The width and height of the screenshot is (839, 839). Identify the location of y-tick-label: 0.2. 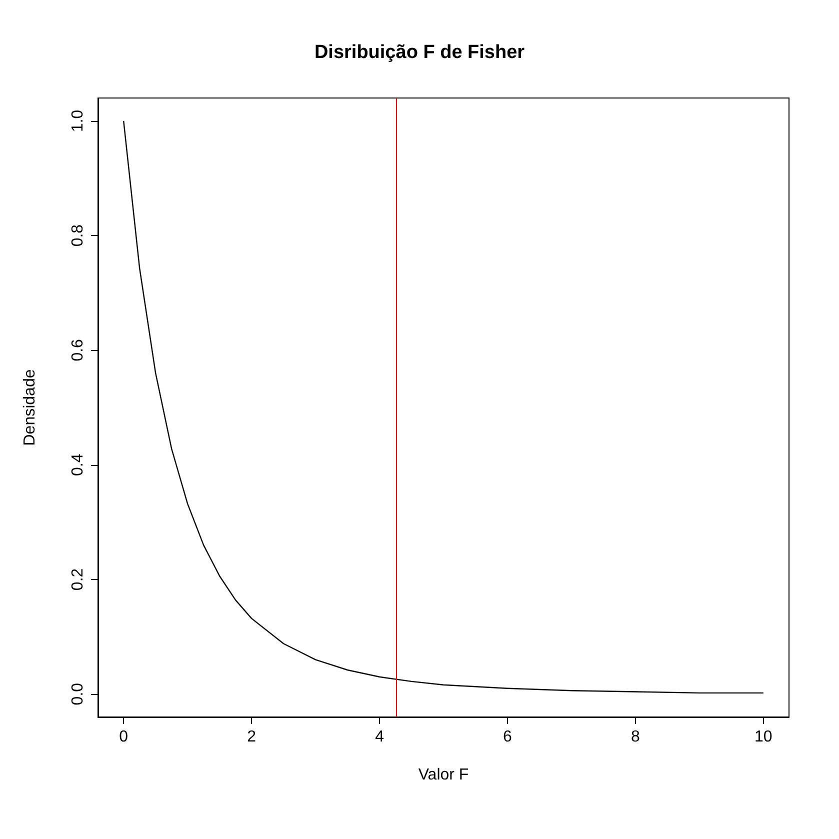
(78, 579).